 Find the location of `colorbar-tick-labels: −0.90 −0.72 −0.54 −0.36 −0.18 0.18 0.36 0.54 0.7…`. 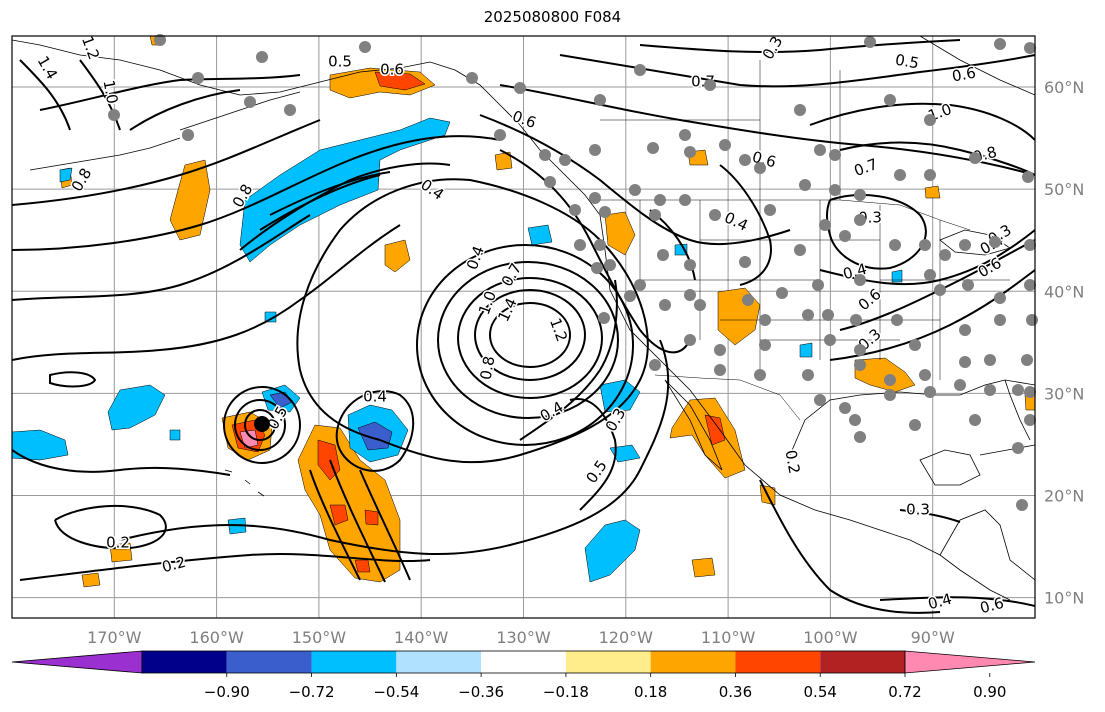

colorbar-tick-labels: −0.90 −0.72 −0.54 −0.36 −0.18 0.18 0.36 0.54 0.7… is located at coordinates (605, 687).